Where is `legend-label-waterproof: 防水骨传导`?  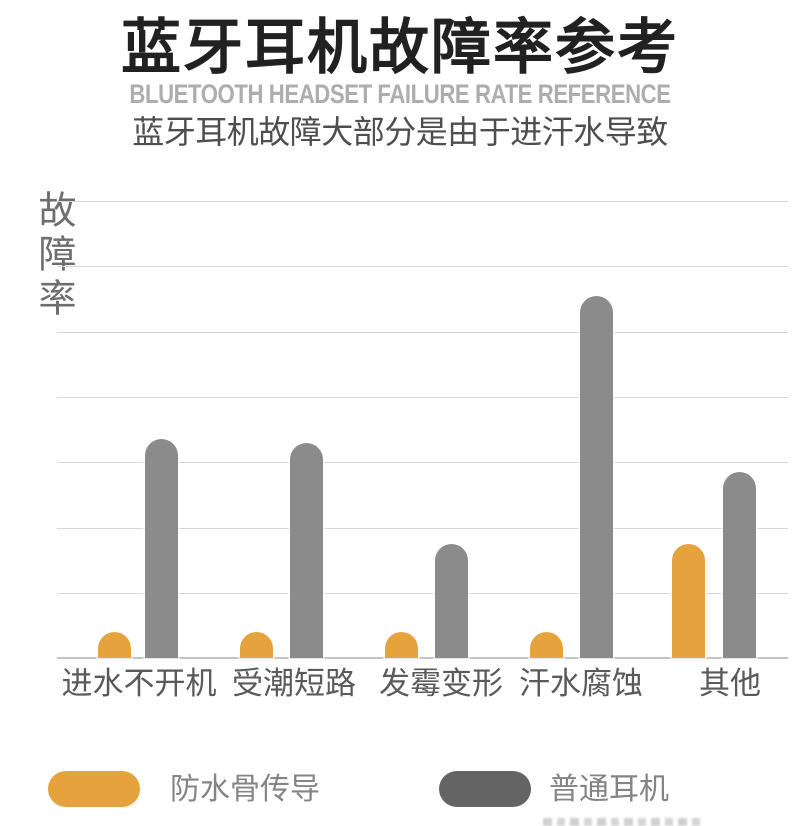
legend-label-waterproof: 防水骨传导 is located at coordinates (245, 789).